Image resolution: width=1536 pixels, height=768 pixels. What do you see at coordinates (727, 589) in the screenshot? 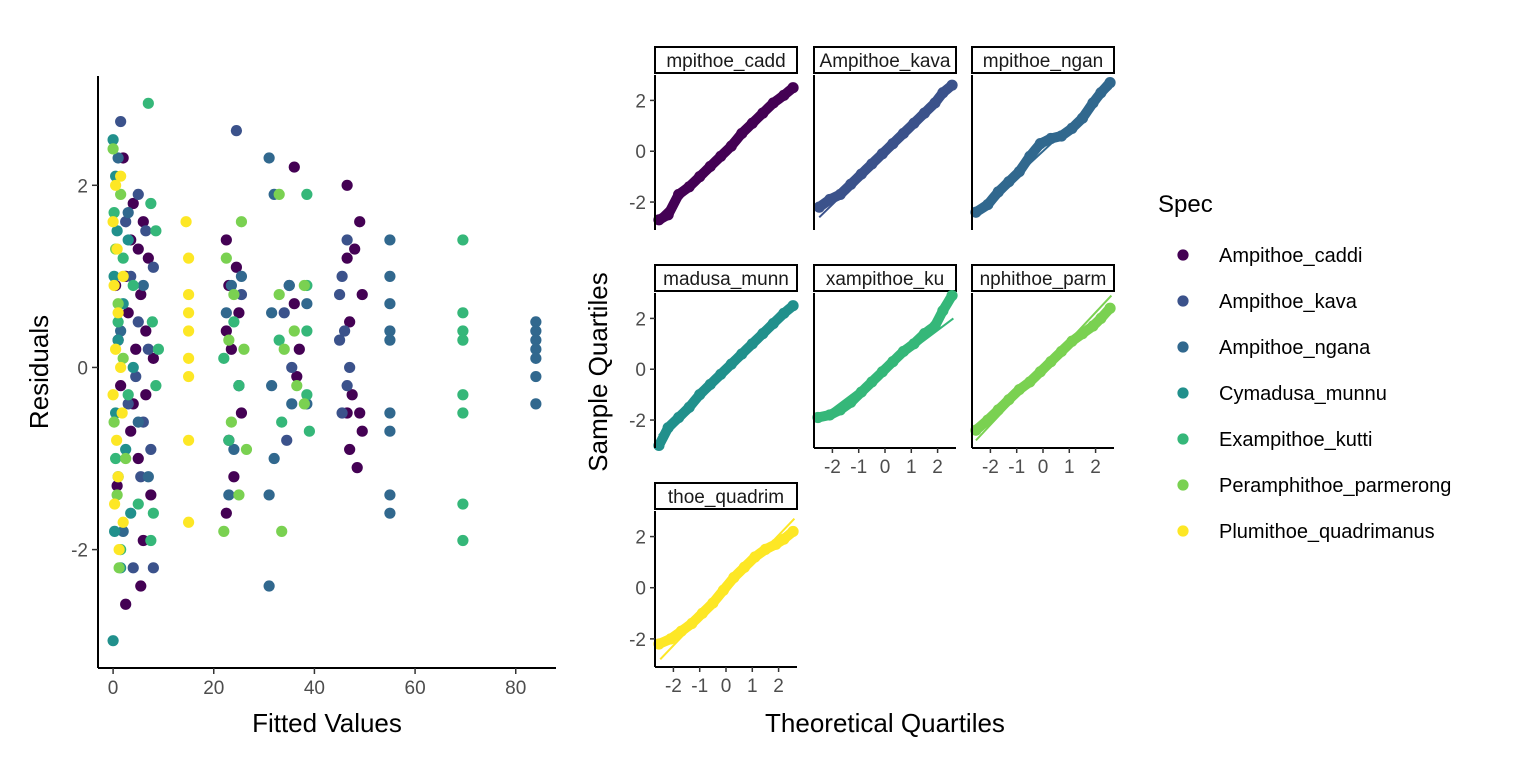
I see `qq-reference-line` at bounding box center [727, 589].